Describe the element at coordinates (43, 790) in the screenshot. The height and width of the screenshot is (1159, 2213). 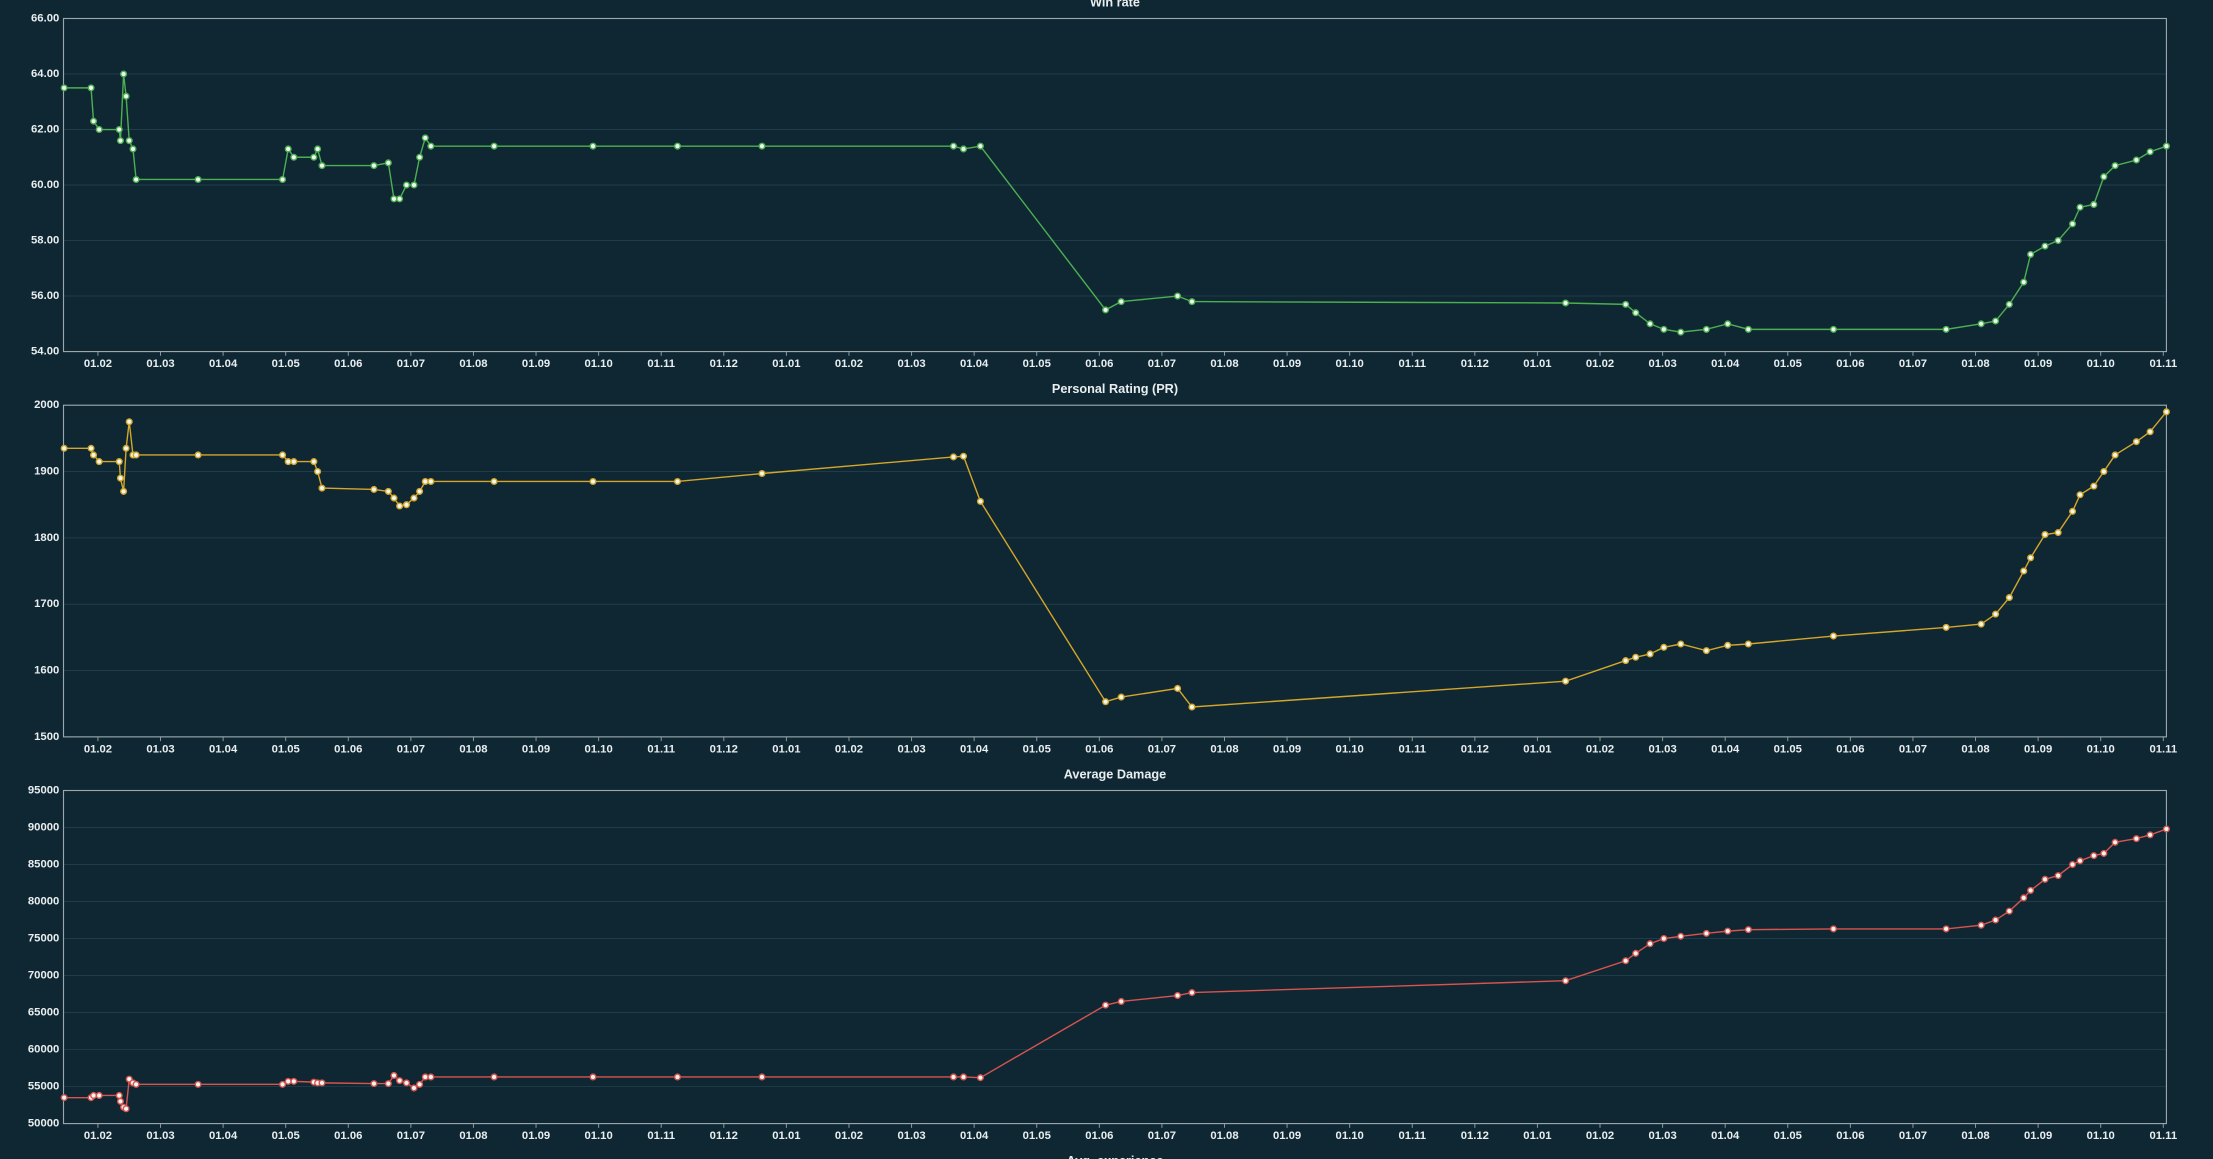
I see `y-tick-label: 95000` at that location.